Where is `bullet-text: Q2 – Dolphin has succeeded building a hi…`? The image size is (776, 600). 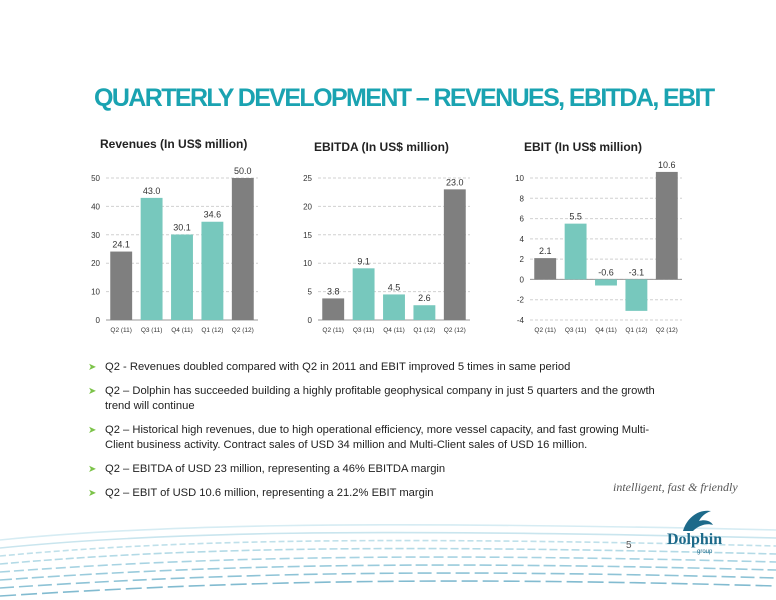
bullet-text: Q2 – Dolphin has succeeded building a hi… is located at coordinates (380, 398).